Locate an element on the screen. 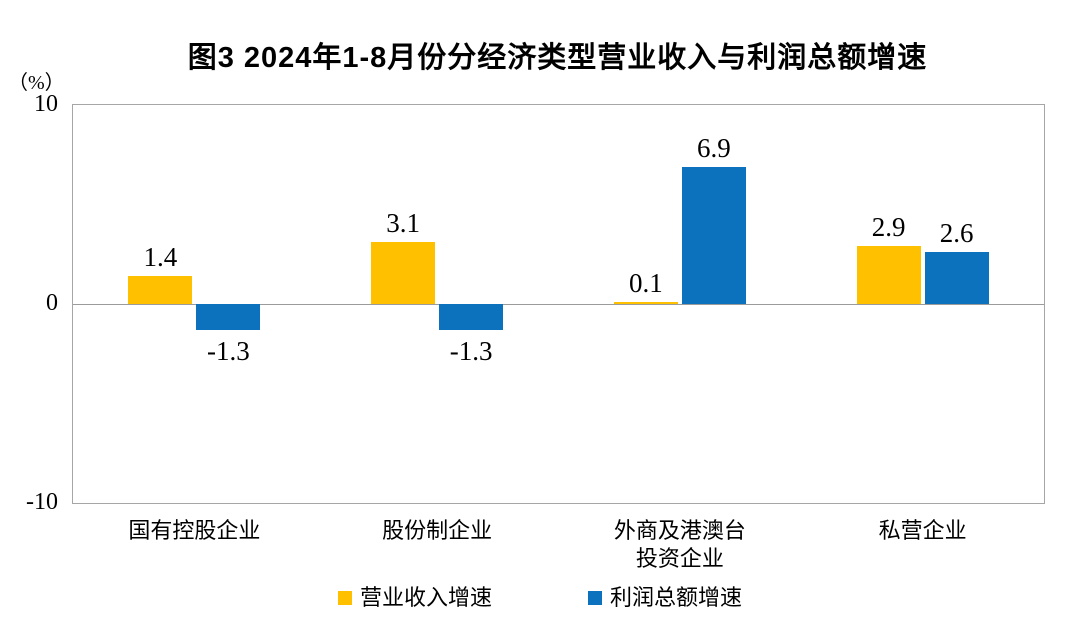  value-label: 6.9 is located at coordinates (714, 147).